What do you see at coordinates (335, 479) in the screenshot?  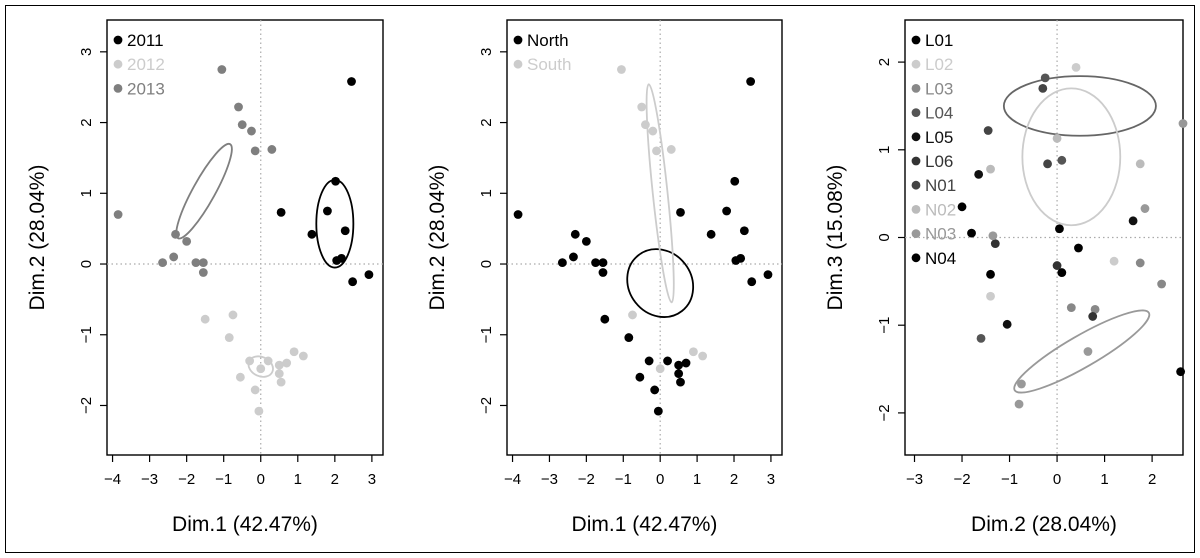 I see `x-tick-label: 2` at bounding box center [335, 479].